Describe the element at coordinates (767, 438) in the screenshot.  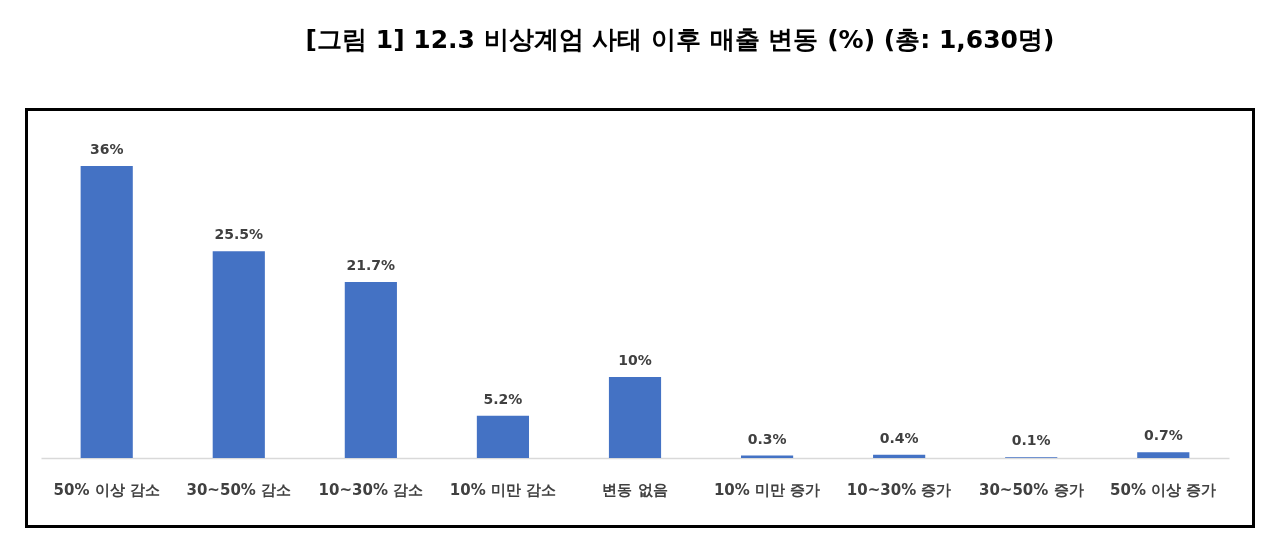
I see `data-label: 0.3%` at that location.